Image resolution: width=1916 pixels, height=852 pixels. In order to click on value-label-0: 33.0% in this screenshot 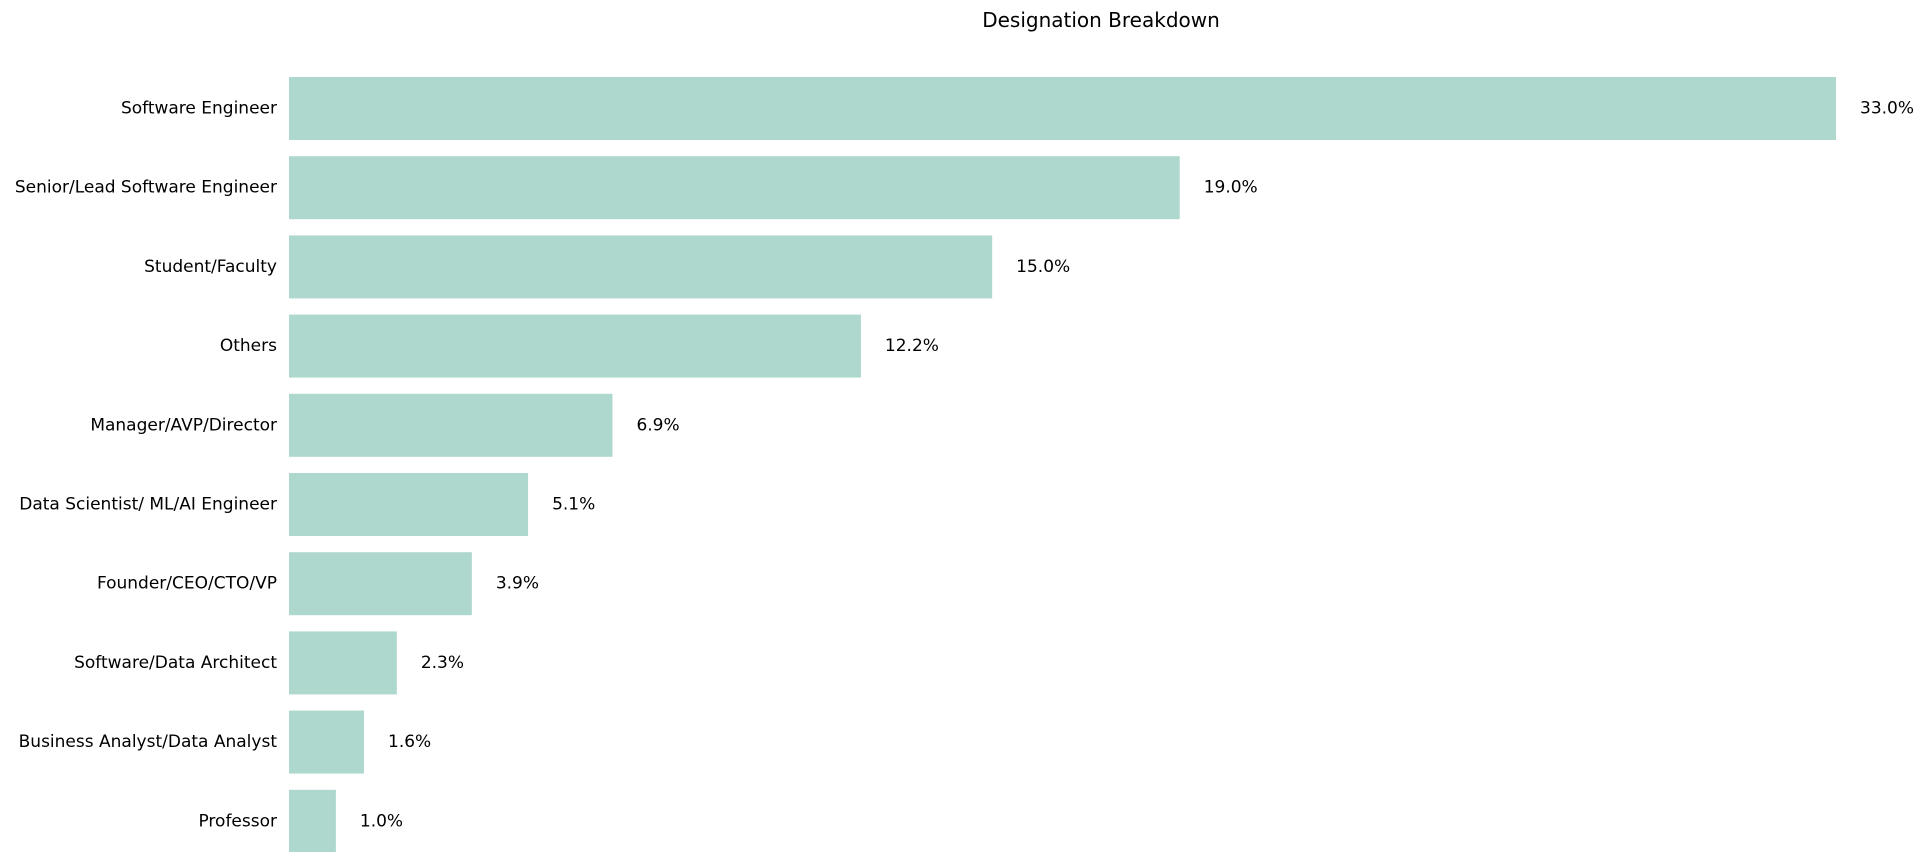, I will do `click(1887, 109)`.